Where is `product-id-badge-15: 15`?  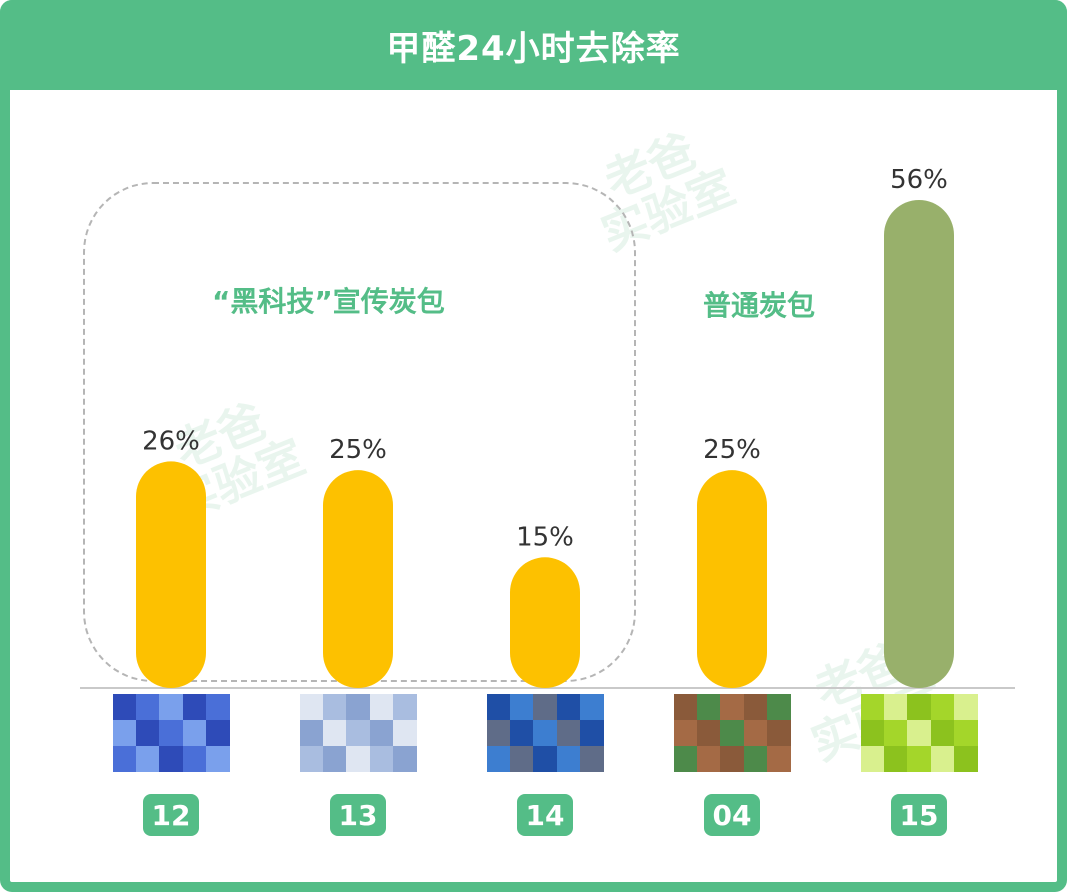 product-id-badge-15: 15 is located at coordinates (919, 815).